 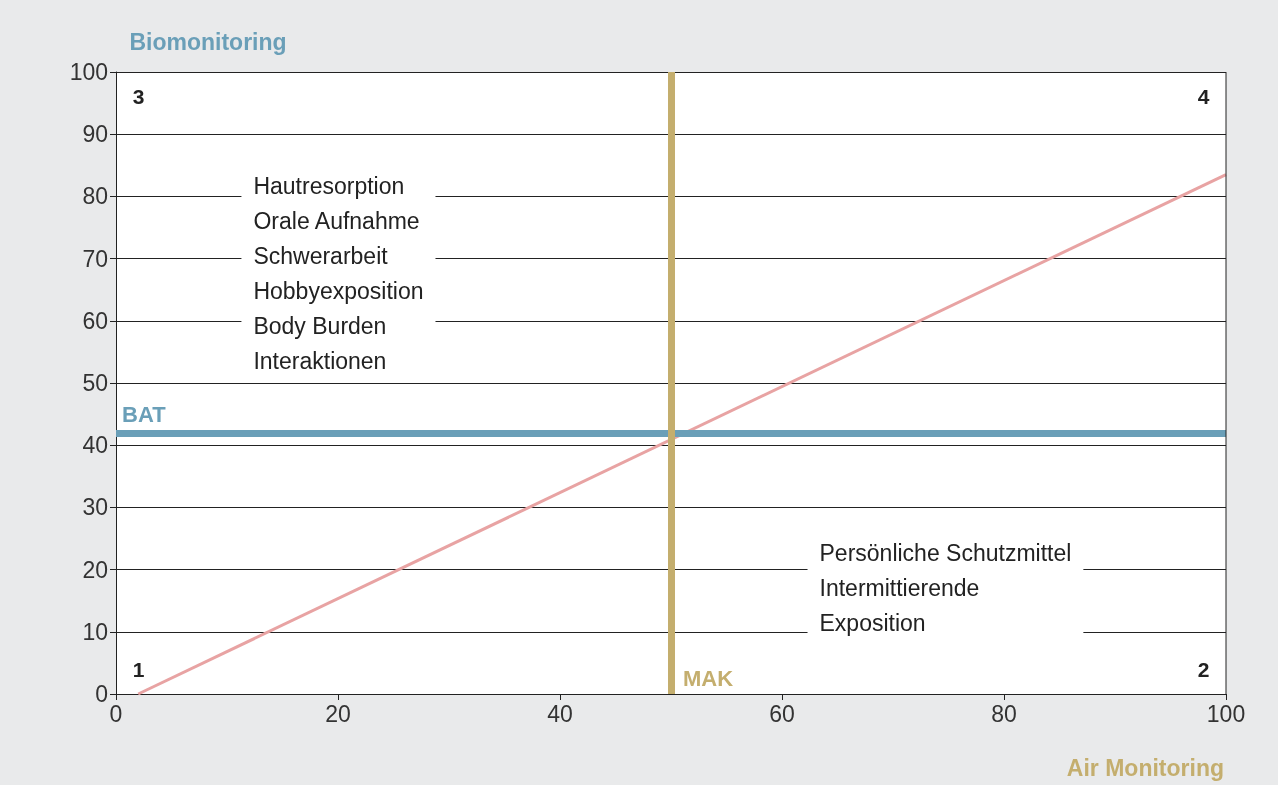 I want to click on x-tick-label: 100, so click(x=1226, y=713).